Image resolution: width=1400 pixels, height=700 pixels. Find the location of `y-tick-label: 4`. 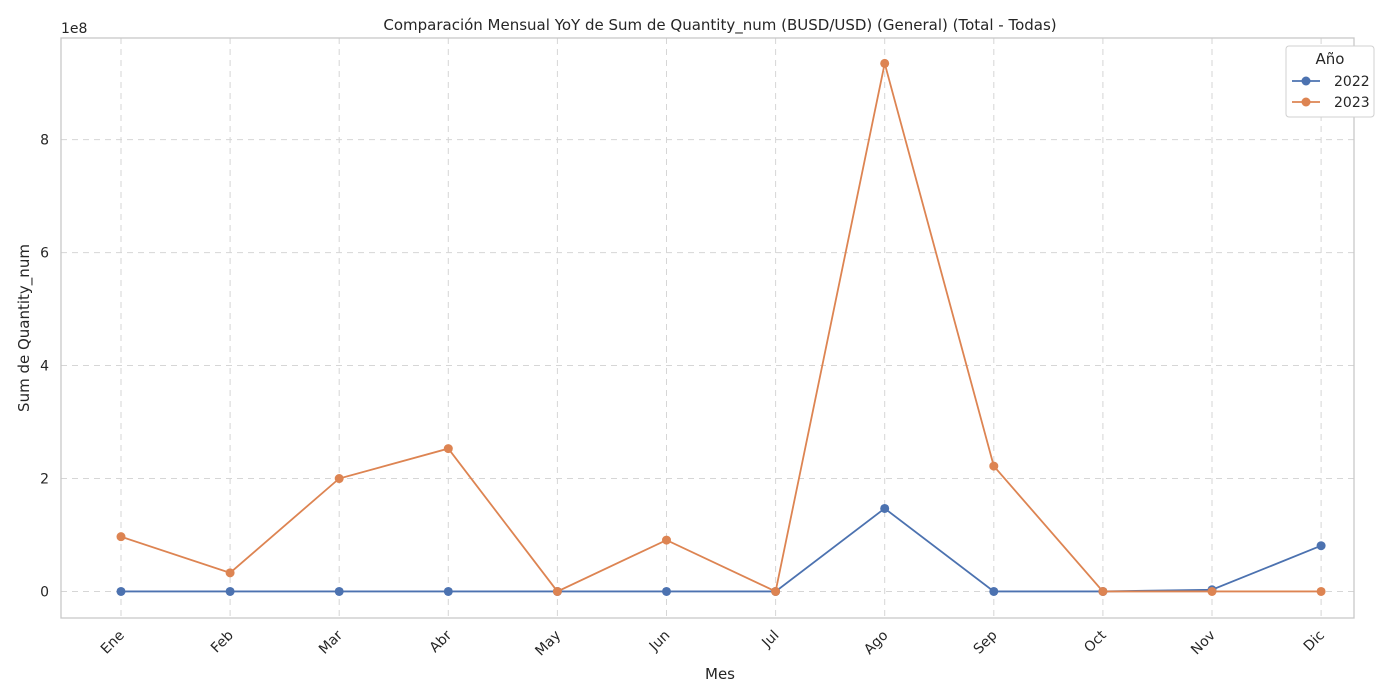

y-tick-label: 4 is located at coordinates (44, 367).